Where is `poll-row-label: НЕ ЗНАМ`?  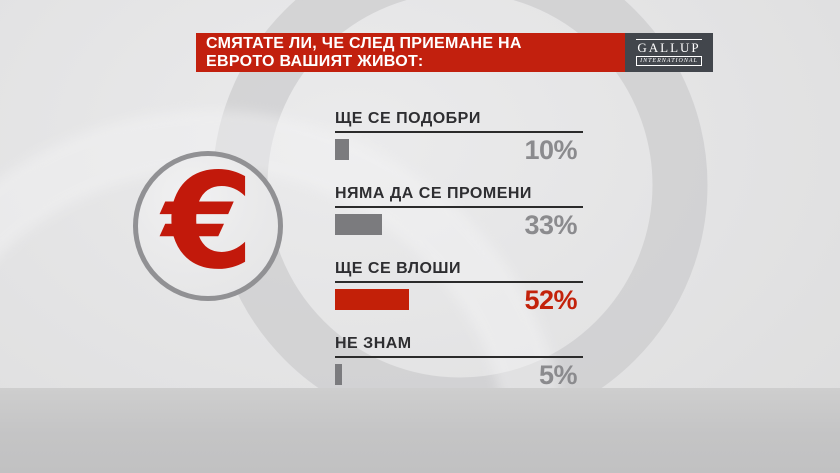 poll-row-label: НЕ ЗНАМ is located at coordinates (373, 343).